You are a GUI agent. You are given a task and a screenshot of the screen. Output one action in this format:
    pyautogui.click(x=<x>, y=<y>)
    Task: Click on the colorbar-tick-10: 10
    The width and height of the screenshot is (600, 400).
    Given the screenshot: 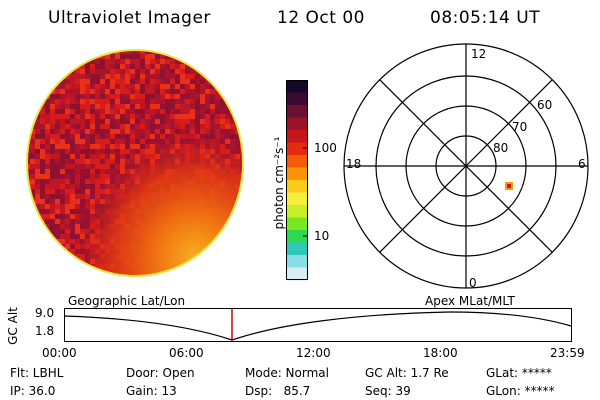 What is the action you would take?
    pyautogui.click(x=322, y=236)
    